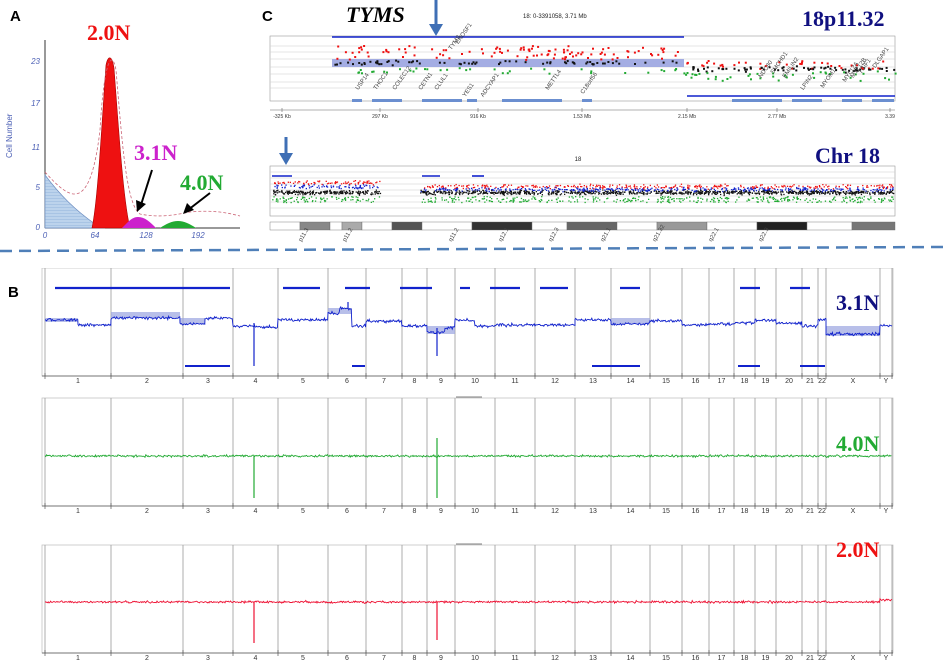  What do you see at coordinates (38, 227) in the screenshot?
I see `y-tick: 0` at bounding box center [38, 227].